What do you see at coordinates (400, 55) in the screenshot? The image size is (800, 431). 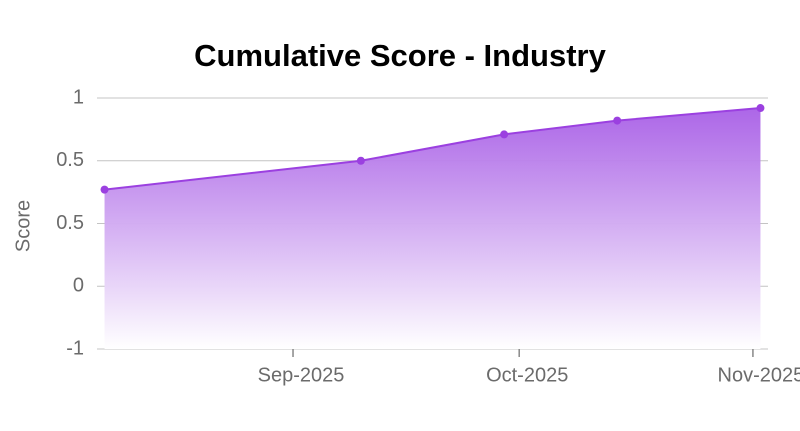 I see `chart-title: Cumulative Score - Industry` at bounding box center [400, 55].